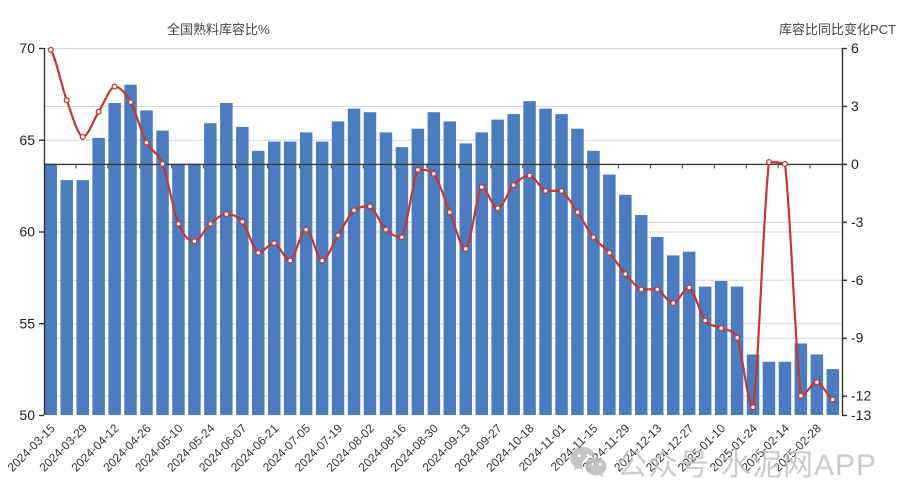 The width and height of the screenshot is (901, 497). I want to click on left-axis-ticks: 70 65 60 55 50, so click(31, 231).